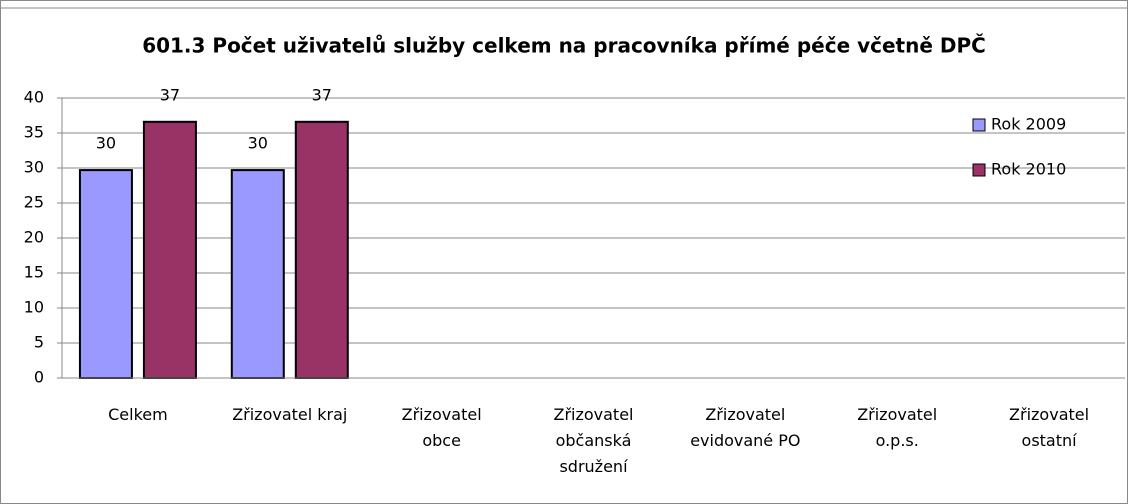 This screenshot has height=504, width=1128. I want to click on y-tick-label: 35, so click(34, 132).